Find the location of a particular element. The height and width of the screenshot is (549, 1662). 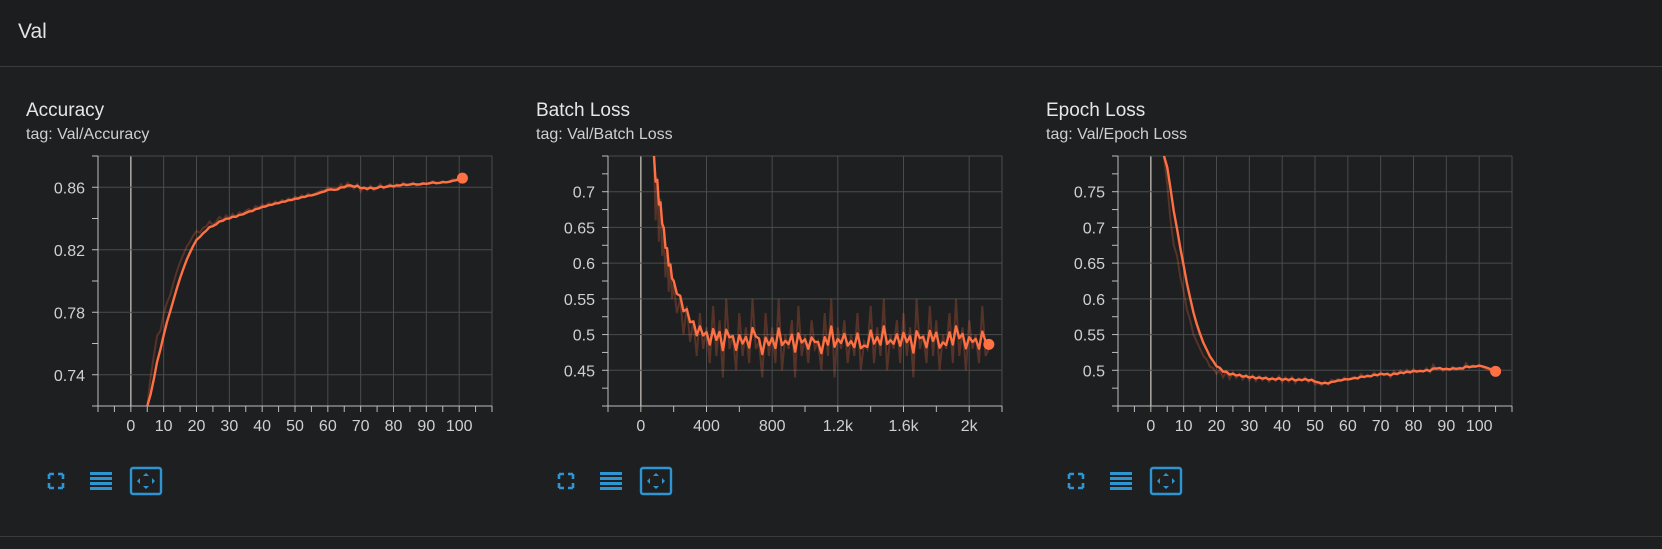

x-tick-label: 1.2k is located at coordinates (838, 426).